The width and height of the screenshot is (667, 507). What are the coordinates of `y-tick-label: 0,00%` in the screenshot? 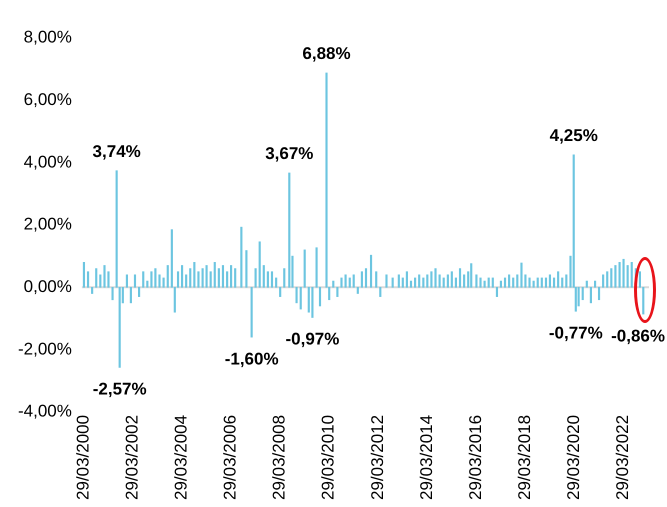 It's located at (48, 286).